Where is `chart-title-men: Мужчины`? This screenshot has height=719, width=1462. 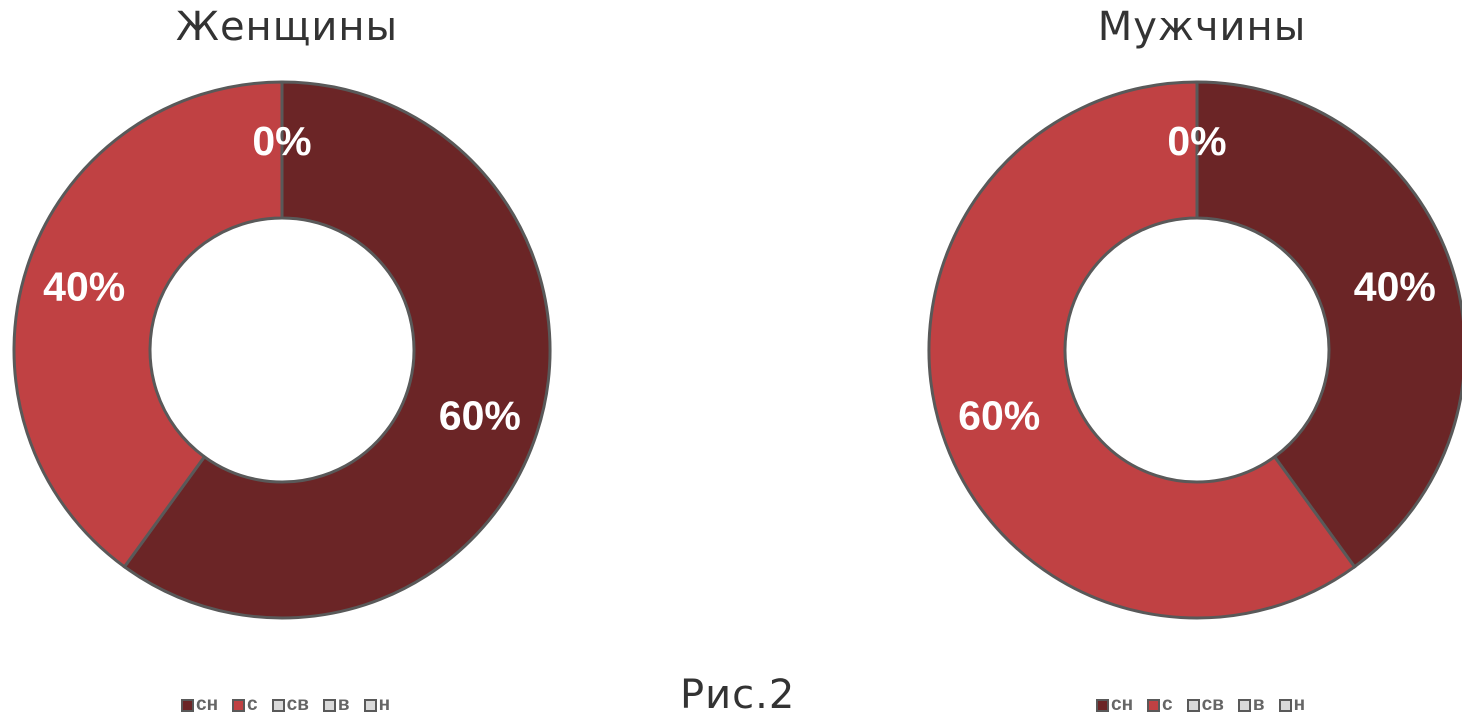 chart-title-men: Мужчины is located at coordinates (1202, 27).